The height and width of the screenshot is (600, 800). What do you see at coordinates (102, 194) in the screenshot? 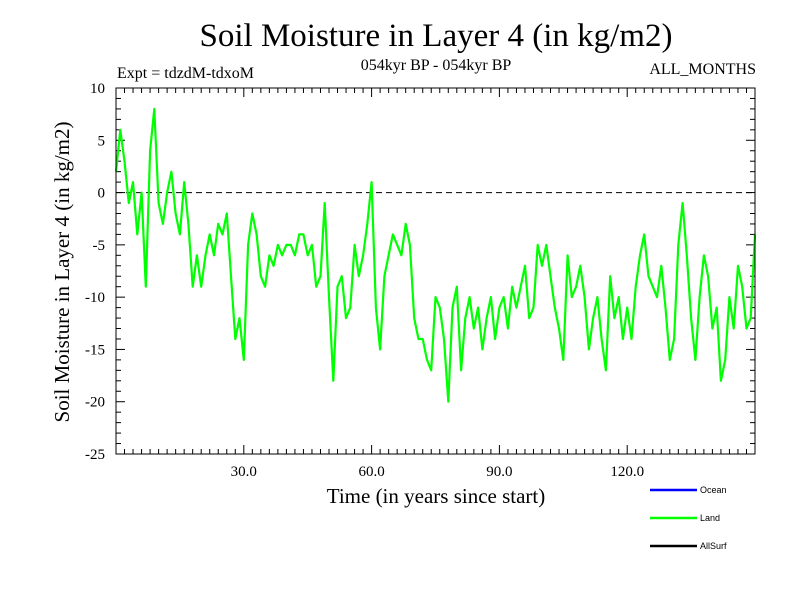
I see `y-tick-label: 0` at bounding box center [102, 194].